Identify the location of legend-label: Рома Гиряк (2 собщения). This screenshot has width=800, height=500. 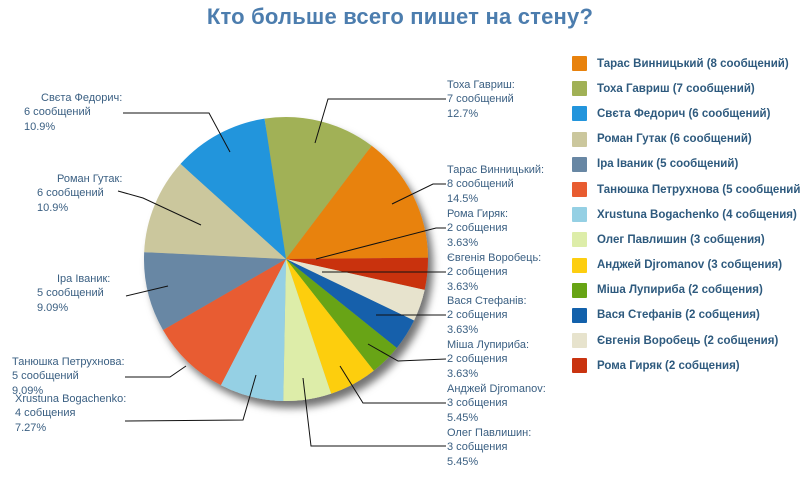
(668, 365).